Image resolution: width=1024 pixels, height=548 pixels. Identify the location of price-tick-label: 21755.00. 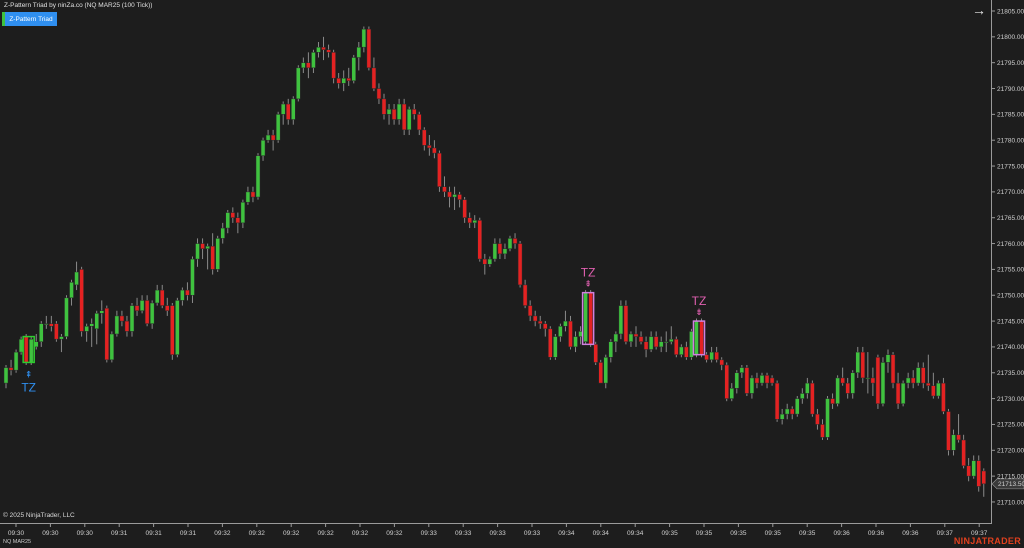
(1010, 270).